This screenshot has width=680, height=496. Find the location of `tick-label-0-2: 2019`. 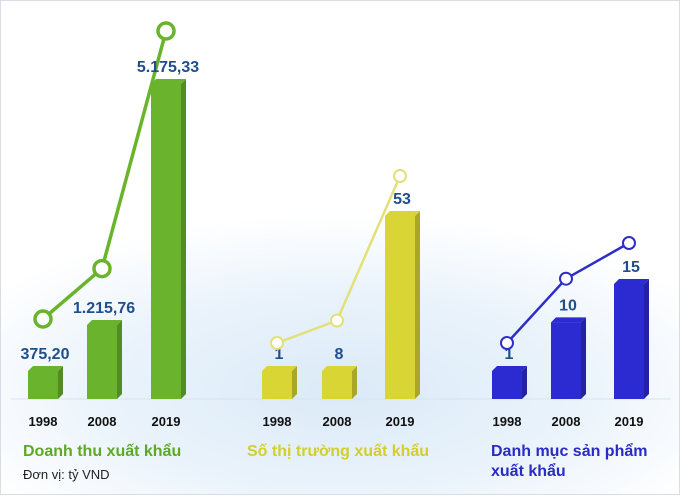

tick-label-0-2: 2019 is located at coordinates (166, 421).